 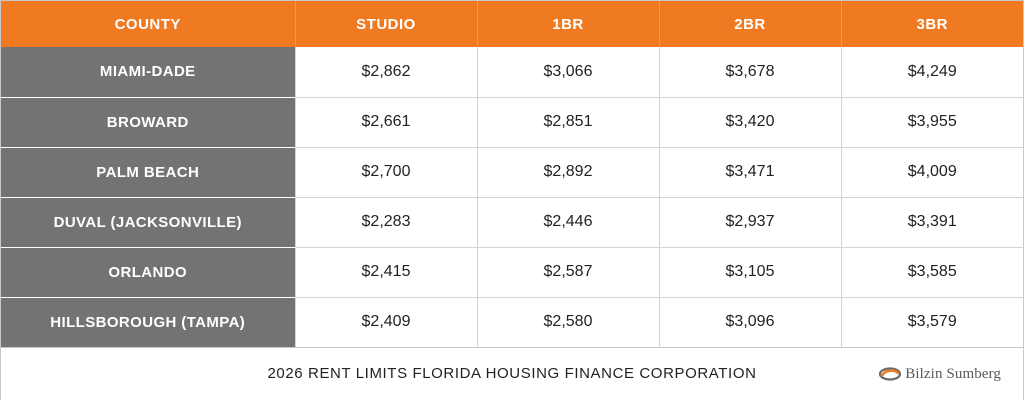 I want to click on bilzin-sumberg-logo: Bilzin Sumberg, so click(x=940, y=374).